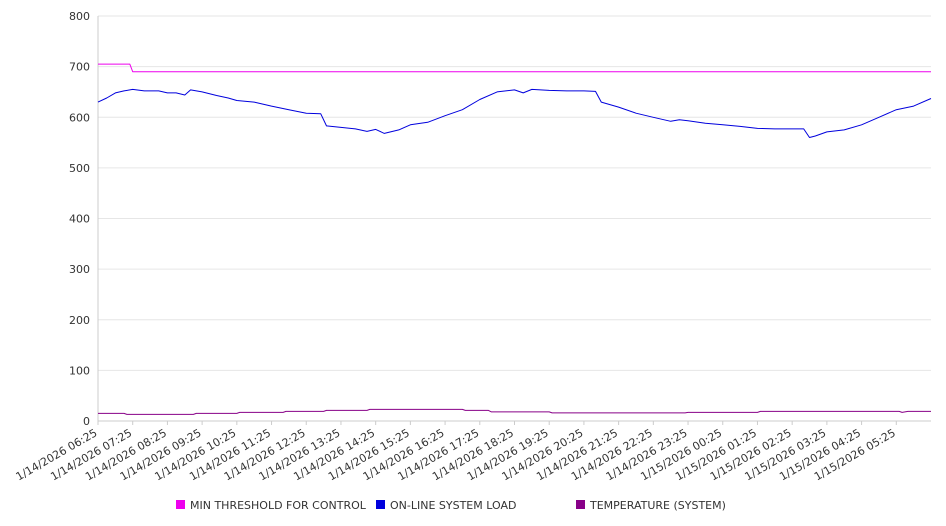 The image size is (946, 526). Describe the element at coordinates (86, 421) in the screenshot. I see `y-tick-label-0: 0` at that location.